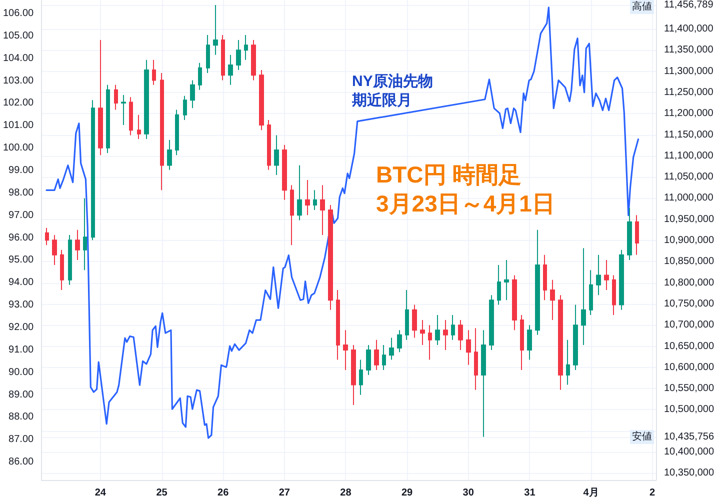 The image size is (718, 501). Describe the element at coordinates (21, 260) in the screenshot. I see `y-tick-label: 95.00` at that location.